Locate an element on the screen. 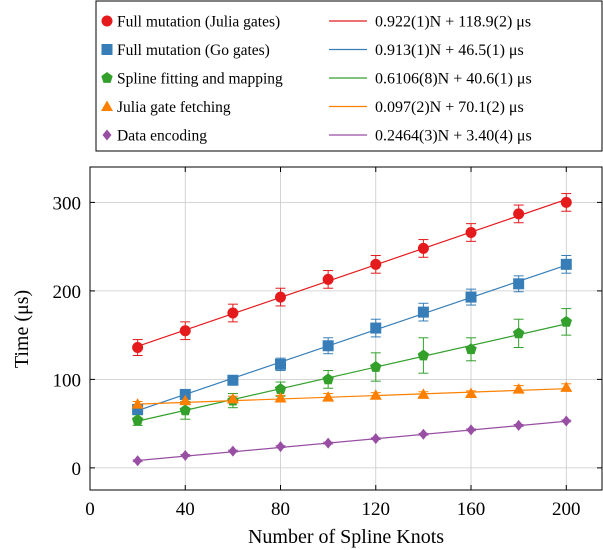 The image size is (603, 550). legend-fit-label-full-mutation-go-gates: 0.913(1)N + 46.5(1) μs is located at coordinates (449, 50).